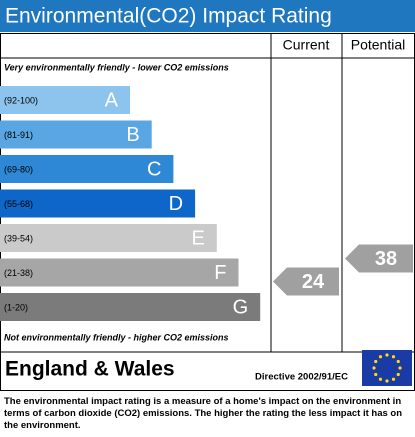  Describe the element at coordinates (168, 16) in the screenshot. I see `chart-title: Environmental(CO2) Impact Rating` at that location.